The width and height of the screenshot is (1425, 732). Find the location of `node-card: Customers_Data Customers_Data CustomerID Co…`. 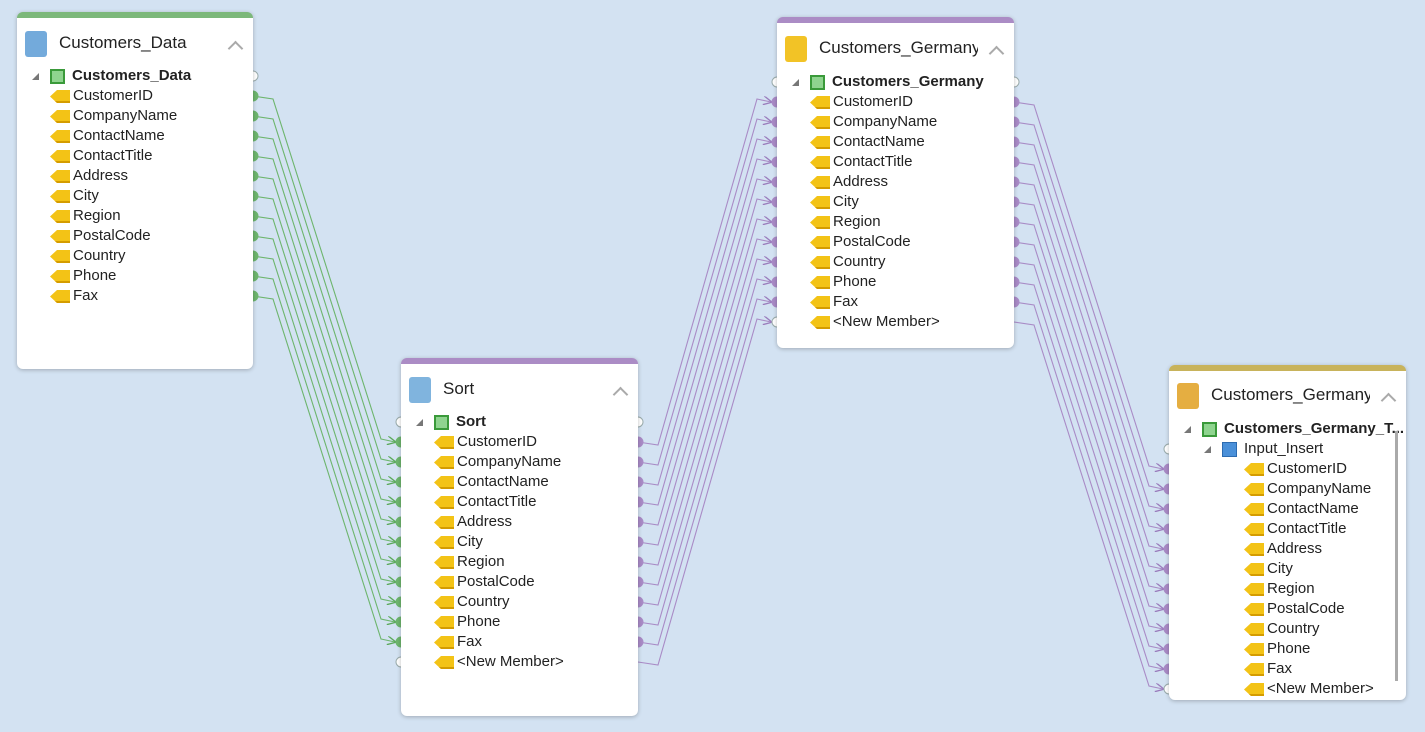

node-card: Customers_Data Customers_Data CustomerID Co… is located at coordinates (135, 190).